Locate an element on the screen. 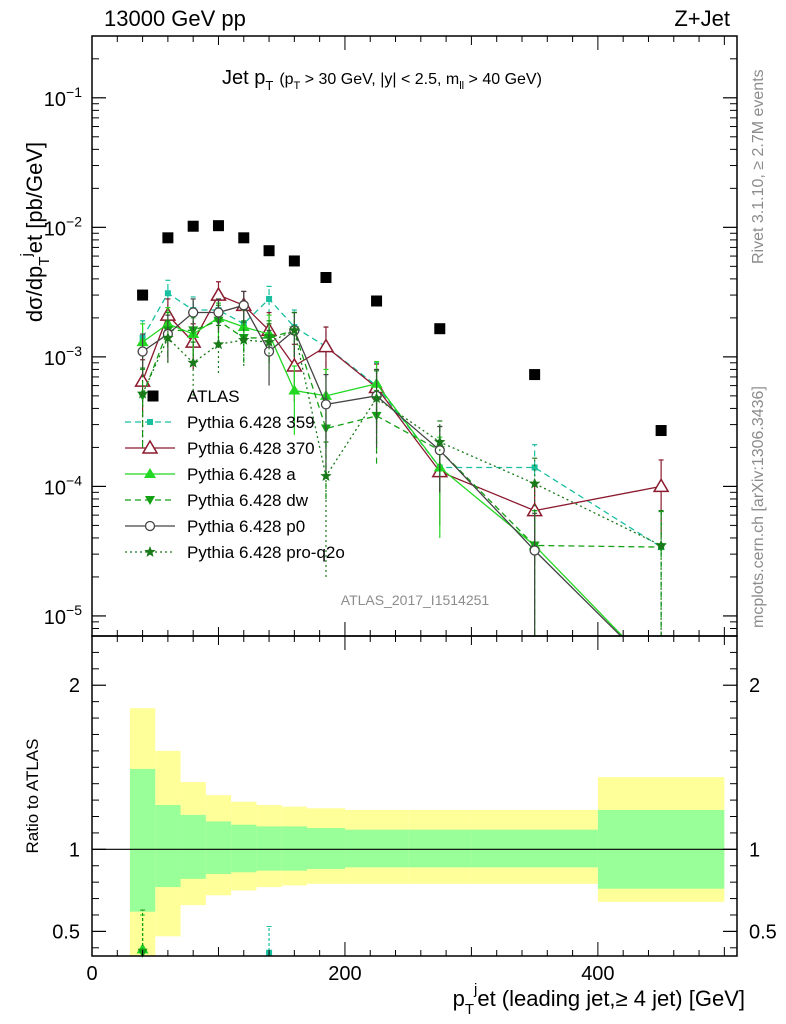 Image resolution: width=786 pixels, height=1024 pixels. legend-entry: Pythia 6.428 pro-q2o is located at coordinates (235, 552).